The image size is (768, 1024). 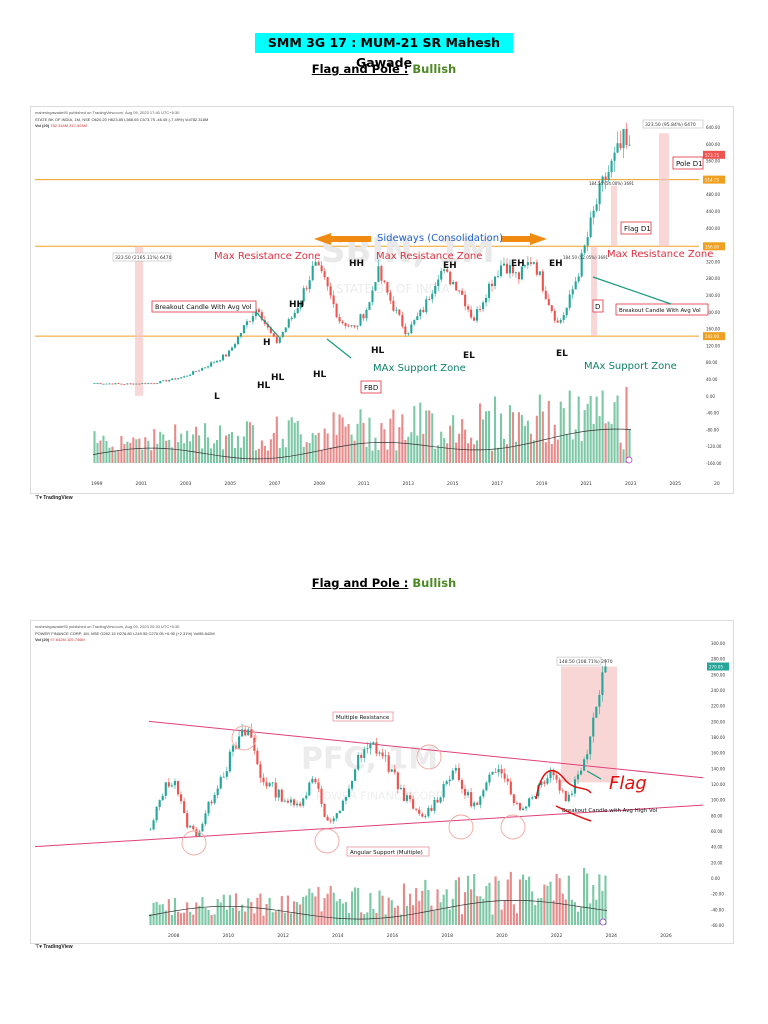 What do you see at coordinates (518, 264) in the screenshot?
I see `chart1-swing-label: EH` at bounding box center [518, 264].